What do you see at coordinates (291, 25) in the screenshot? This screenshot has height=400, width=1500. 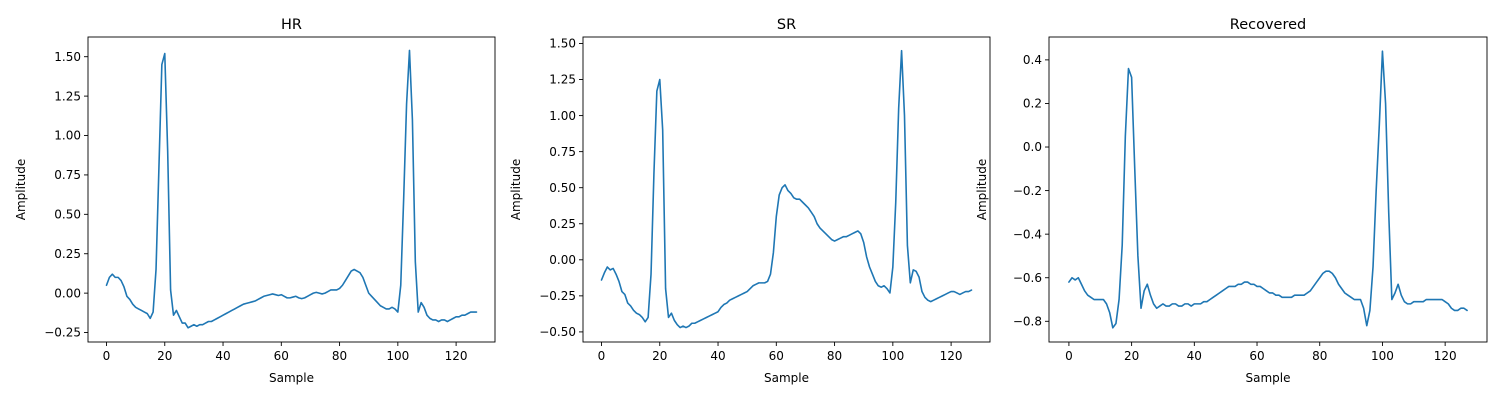 I see `chart-title: HR` at bounding box center [291, 25].